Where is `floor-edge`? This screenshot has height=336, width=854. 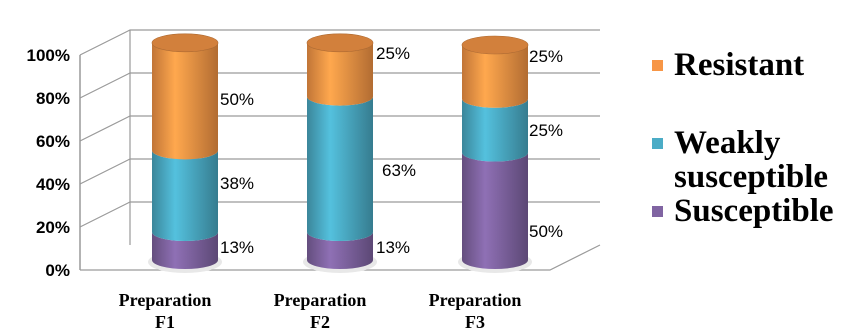
floor-edge is located at coordinates (340, 257).